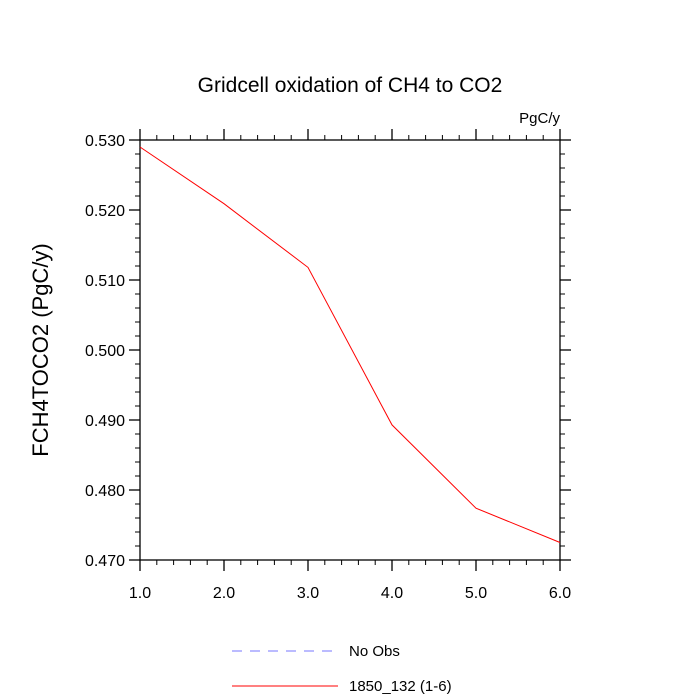 The height and width of the screenshot is (700, 700). Describe the element at coordinates (400, 686) in the screenshot. I see `legend-label: 1850_132 (1-6)` at that location.